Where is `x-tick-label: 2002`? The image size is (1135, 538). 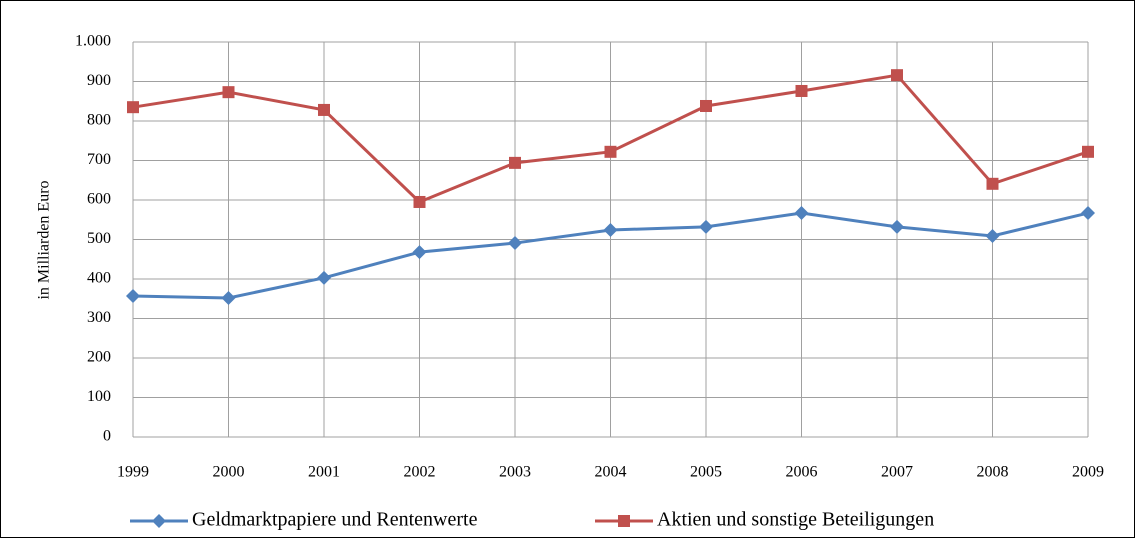
x-tick-label: 2002 is located at coordinates (420, 472).